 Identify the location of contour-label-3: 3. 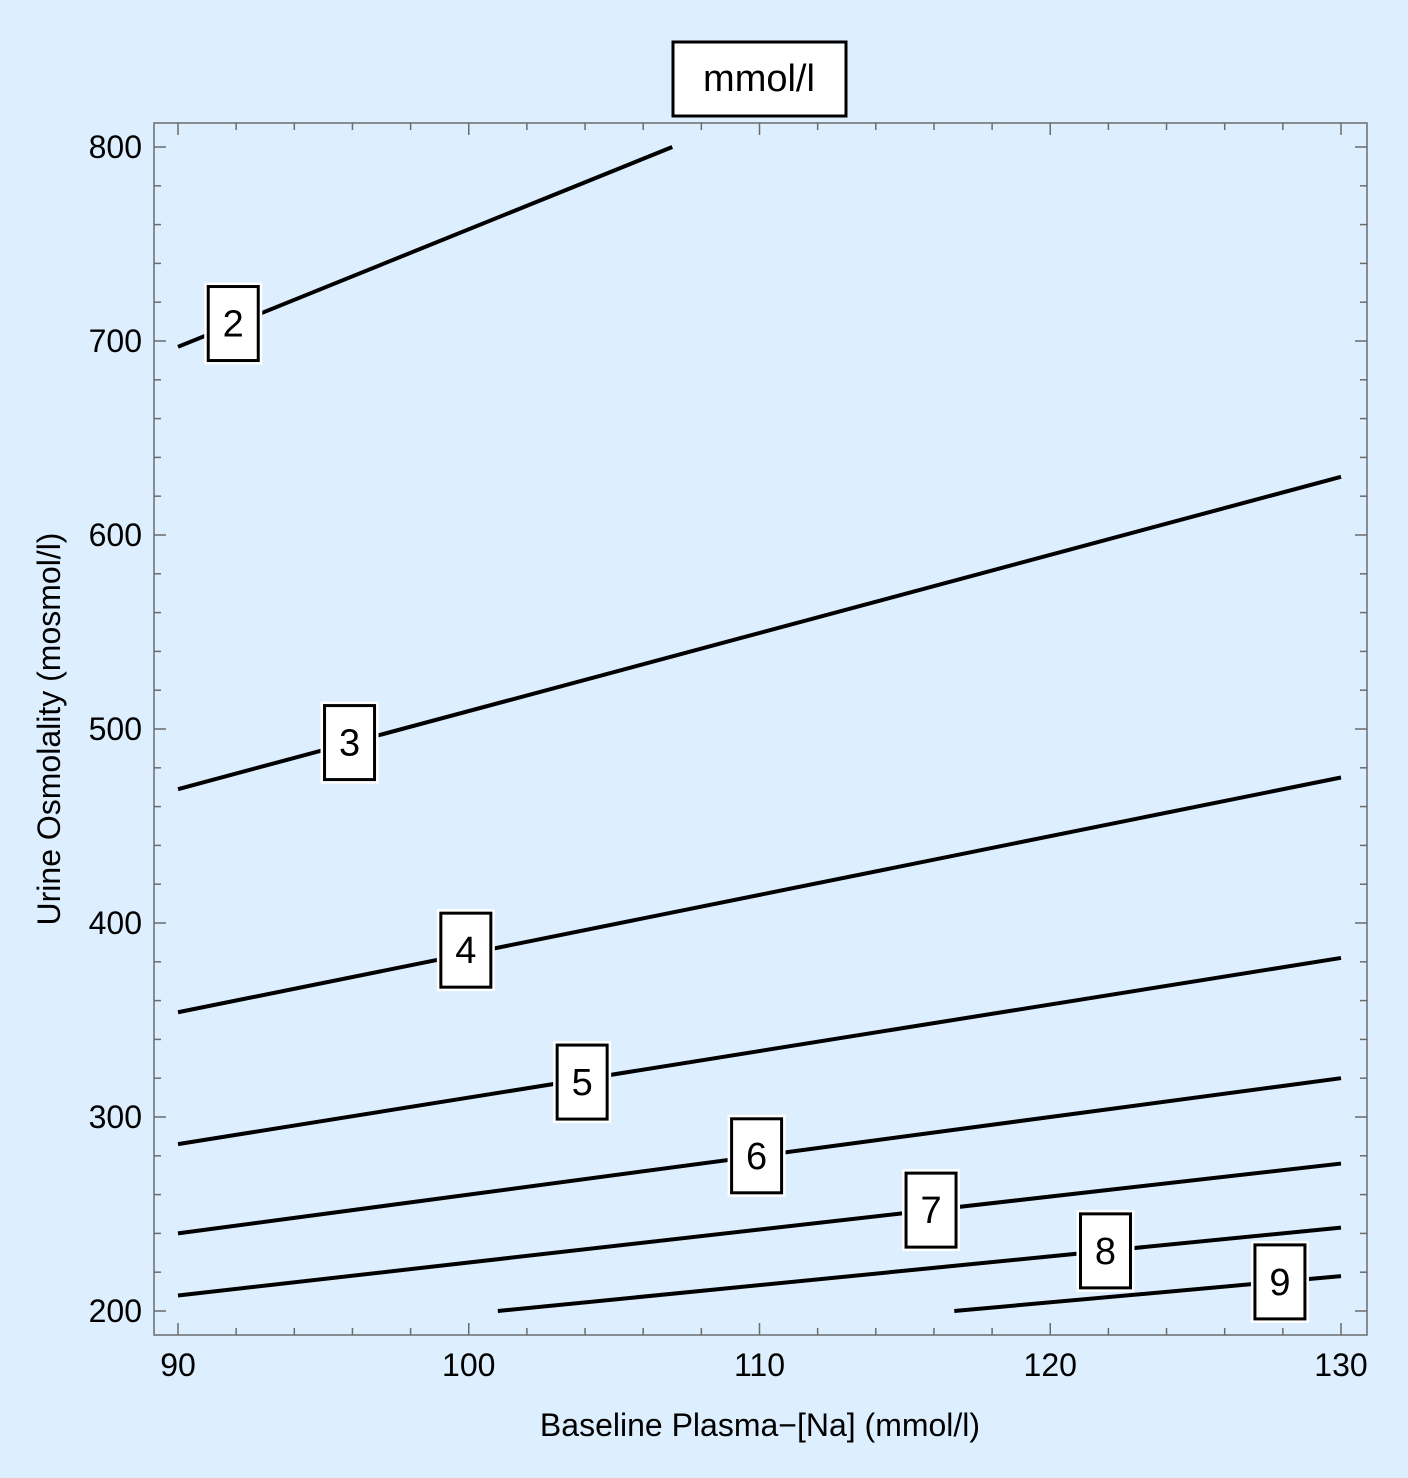
(349, 744).